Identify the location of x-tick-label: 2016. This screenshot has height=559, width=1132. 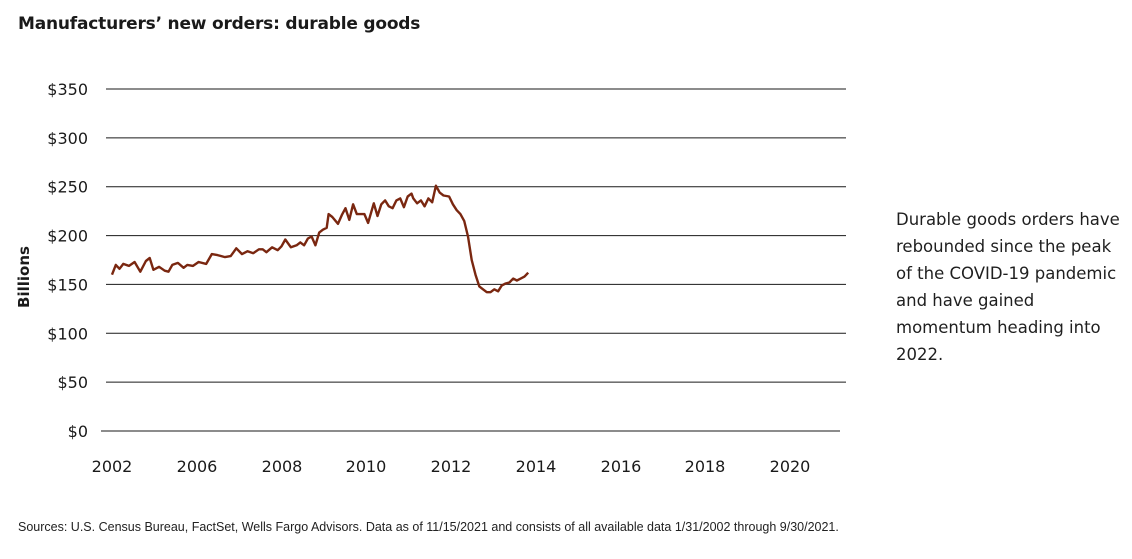
(621, 466).